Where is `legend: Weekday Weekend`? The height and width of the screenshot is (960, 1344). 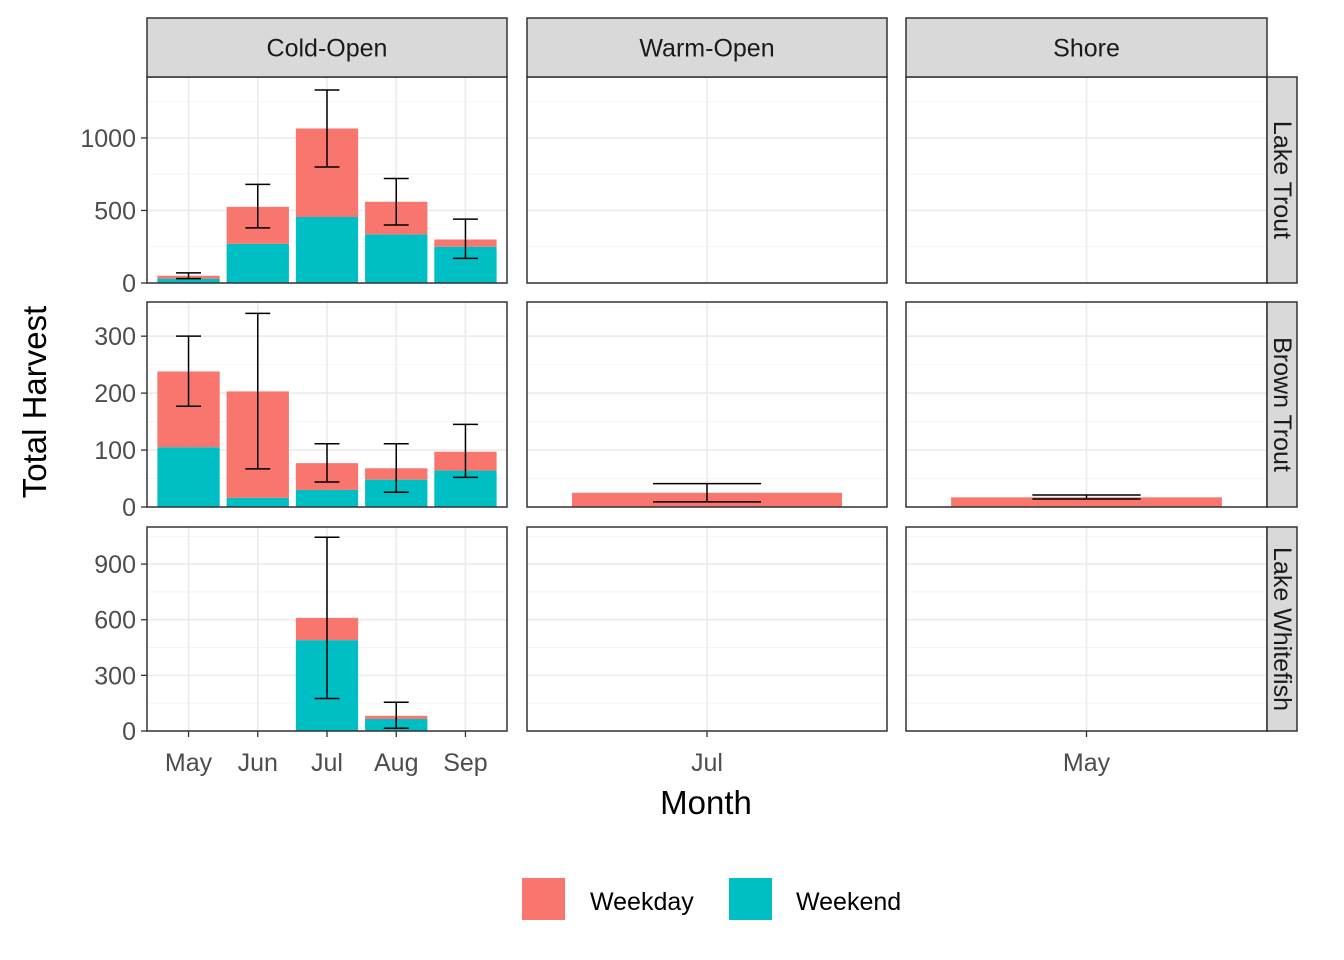 legend: Weekday Weekend is located at coordinates (711, 899).